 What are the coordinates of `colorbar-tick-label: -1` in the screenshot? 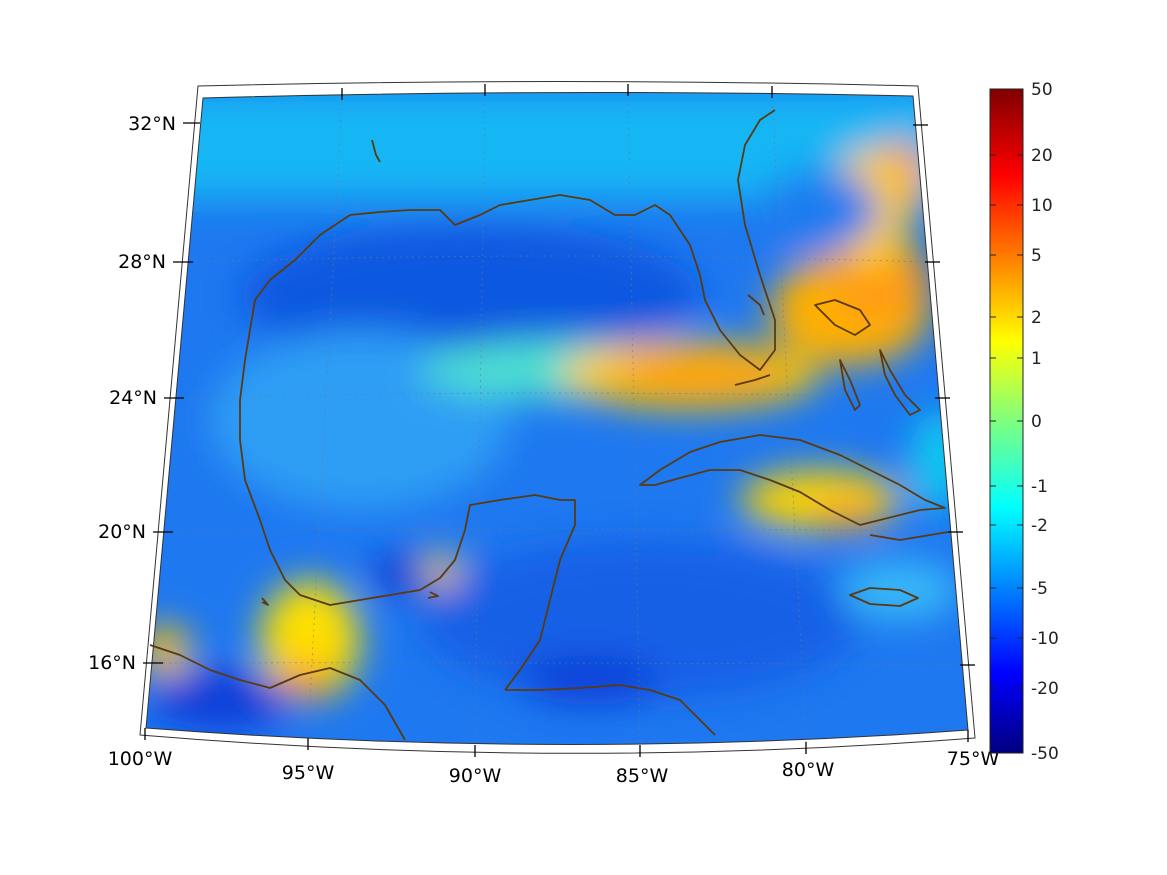 It's located at (1039, 487).